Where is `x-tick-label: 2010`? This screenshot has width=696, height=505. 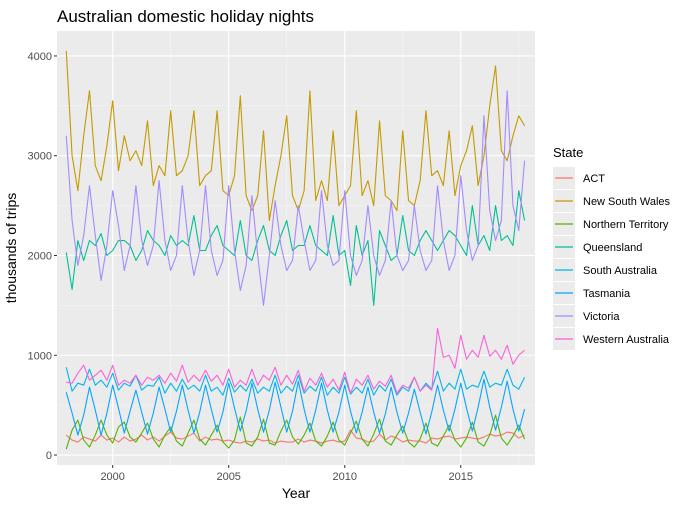 x-tick-label: 2010 is located at coordinates (344, 477).